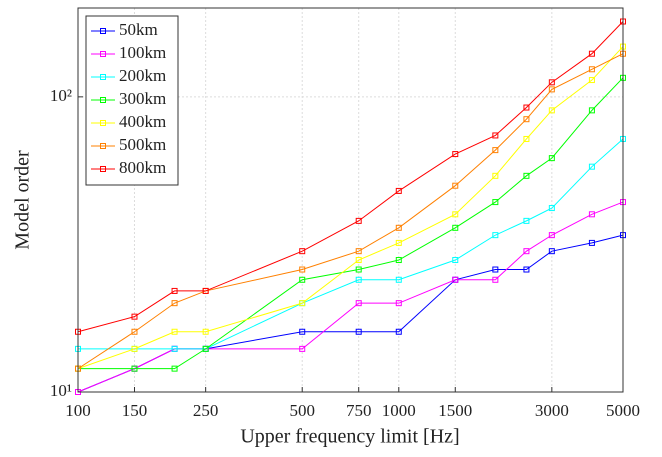  What do you see at coordinates (61, 390) in the screenshot?
I see `y-tick-label: 10¹` at bounding box center [61, 390].